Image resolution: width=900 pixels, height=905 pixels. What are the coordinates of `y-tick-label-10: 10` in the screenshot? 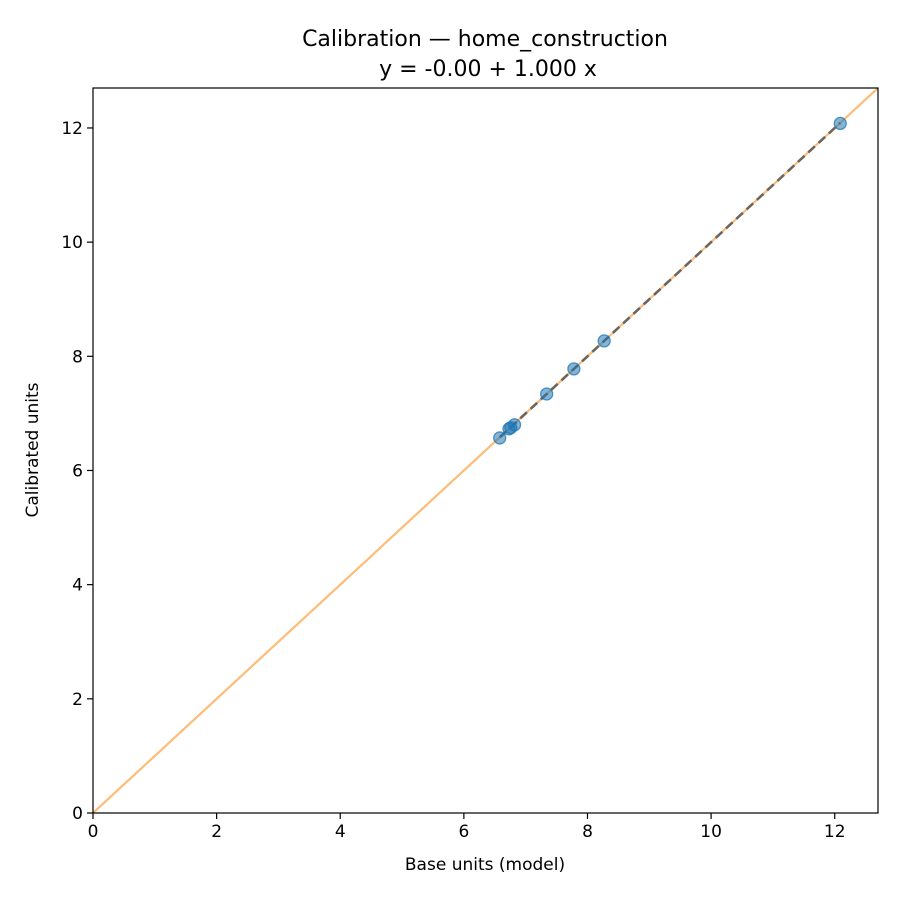 It's located at (72, 243).